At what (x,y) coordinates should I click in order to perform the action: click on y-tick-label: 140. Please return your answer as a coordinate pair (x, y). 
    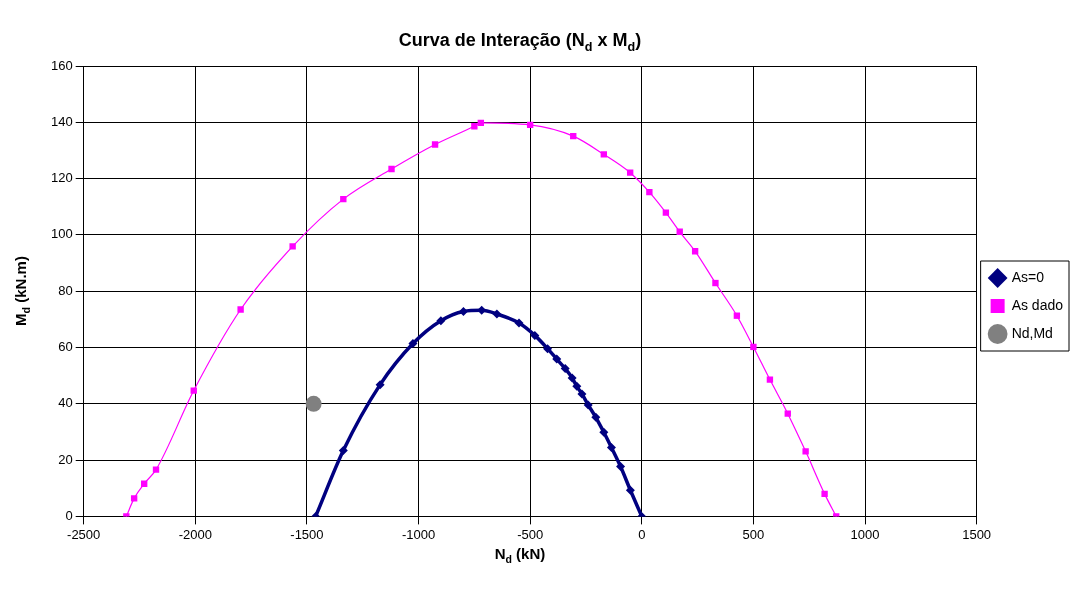
    Looking at the image, I should click on (61, 121).